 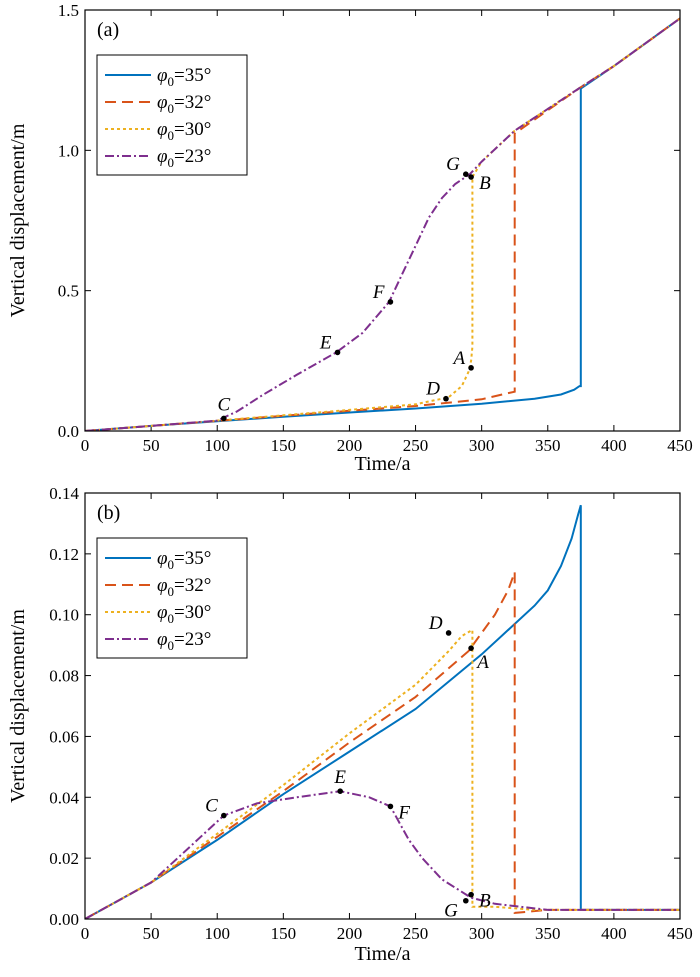 What do you see at coordinates (64, 797) in the screenshot?
I see `y-tick-label: 0.04` at bounding box center [64, 797].